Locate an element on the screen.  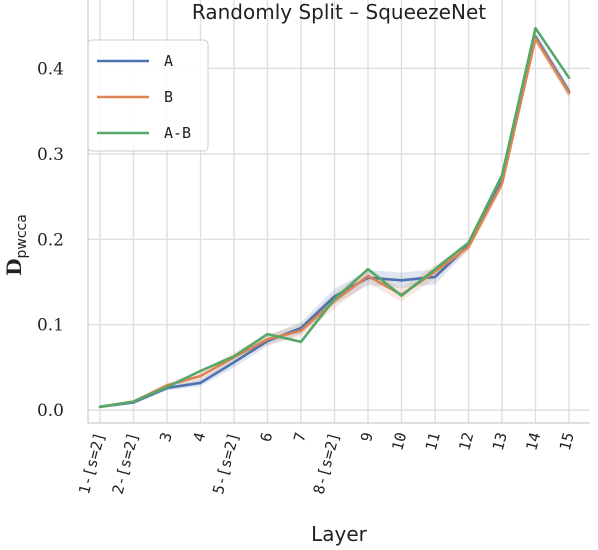
y-tick-label: 0.2 is located at coordinates (50, 240).